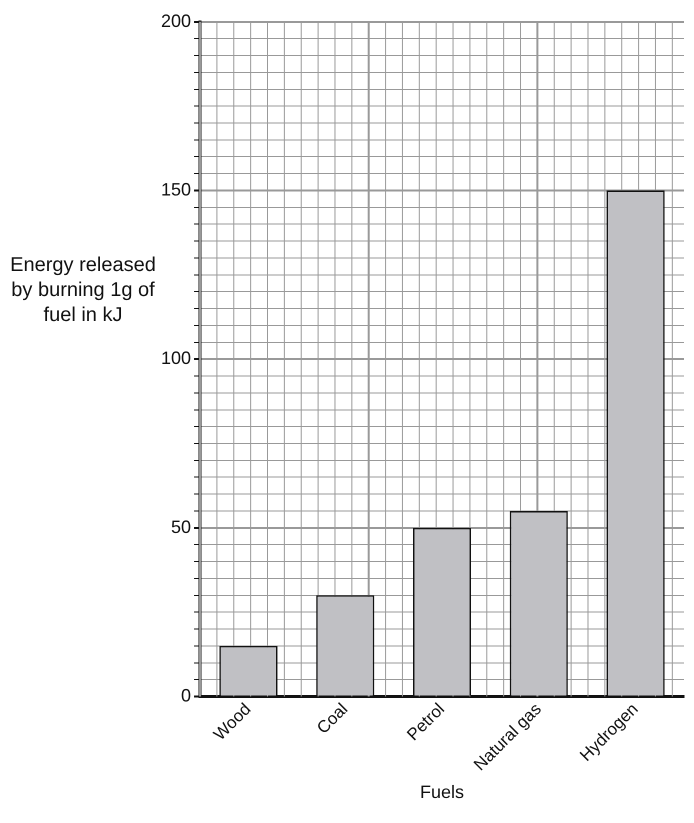 Image resolution: width=694 pixels, height=823 pixels. I want to click on y-tick-label: 150, so click(176, 189).